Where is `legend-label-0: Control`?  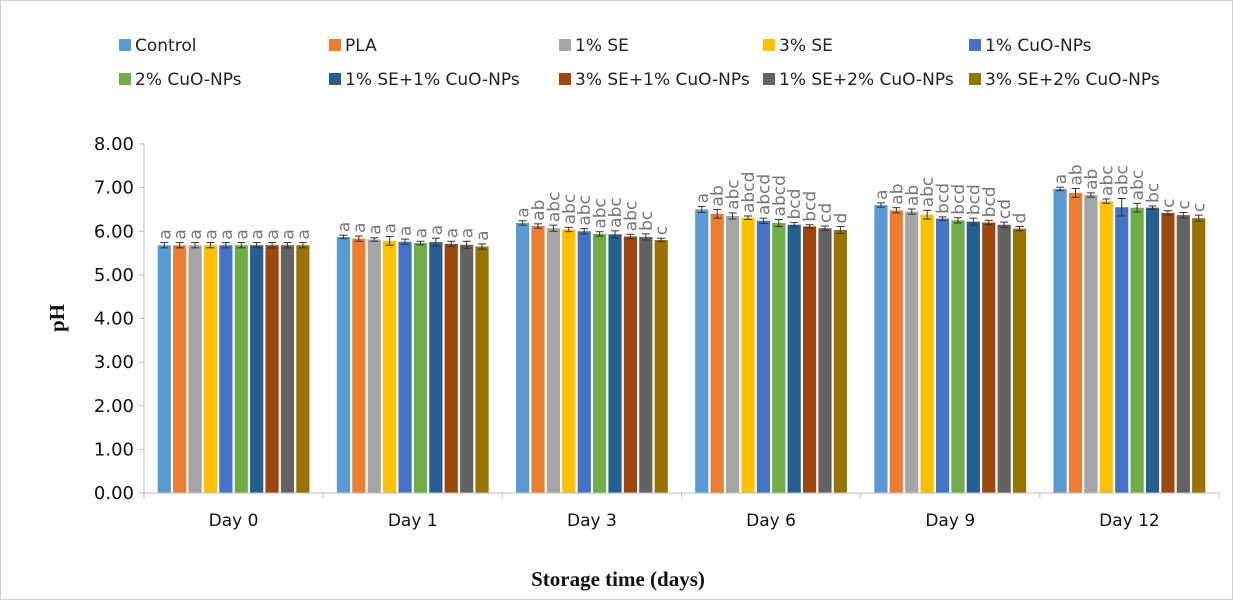
legend-label-0: Control is located at coordinates (165, 46).